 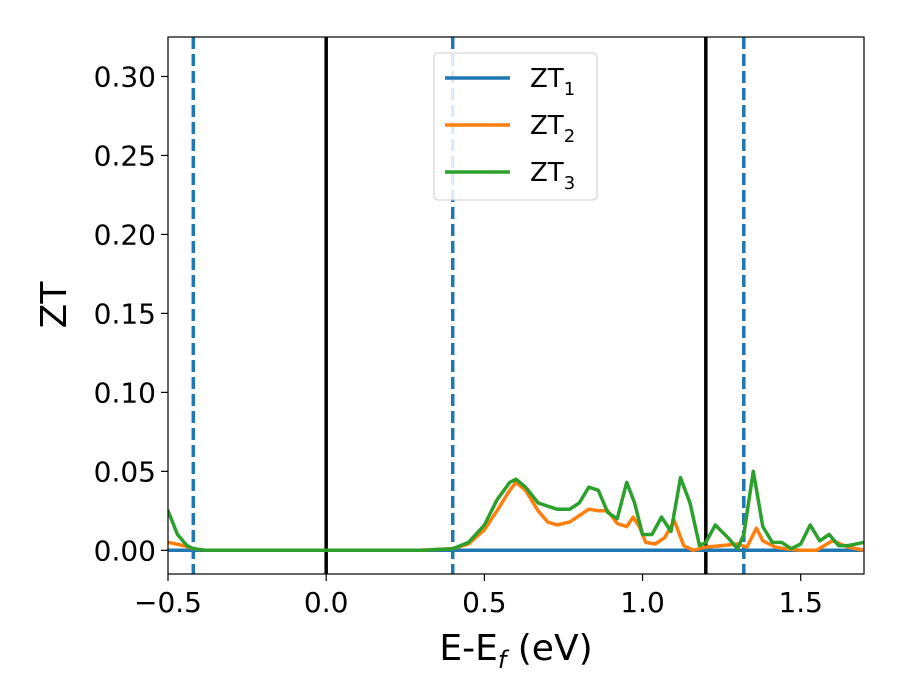 I want to click on x-tick-label: 1.5, so click(x=800, y=602).